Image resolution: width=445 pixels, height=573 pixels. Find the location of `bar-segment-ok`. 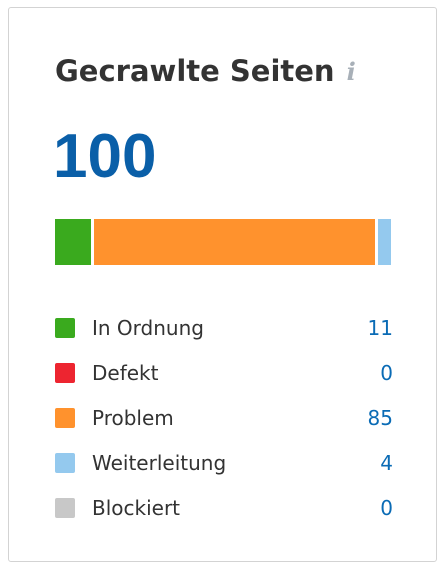

bar-segment-ok is located at coordinates (75, 242).